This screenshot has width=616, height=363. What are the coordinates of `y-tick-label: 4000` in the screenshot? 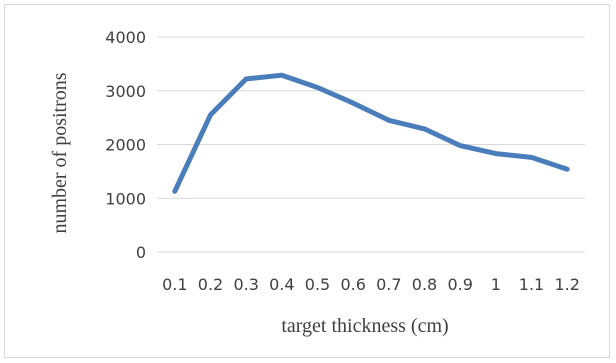 It's located at (125, 37).